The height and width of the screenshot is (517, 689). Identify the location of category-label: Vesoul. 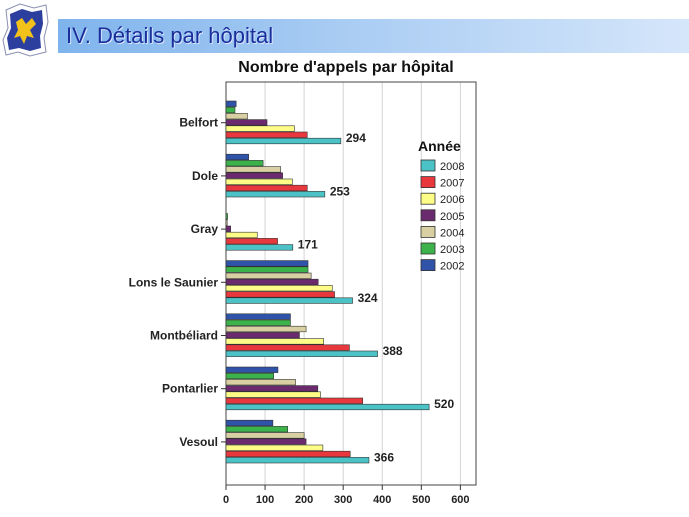
(198, 442).